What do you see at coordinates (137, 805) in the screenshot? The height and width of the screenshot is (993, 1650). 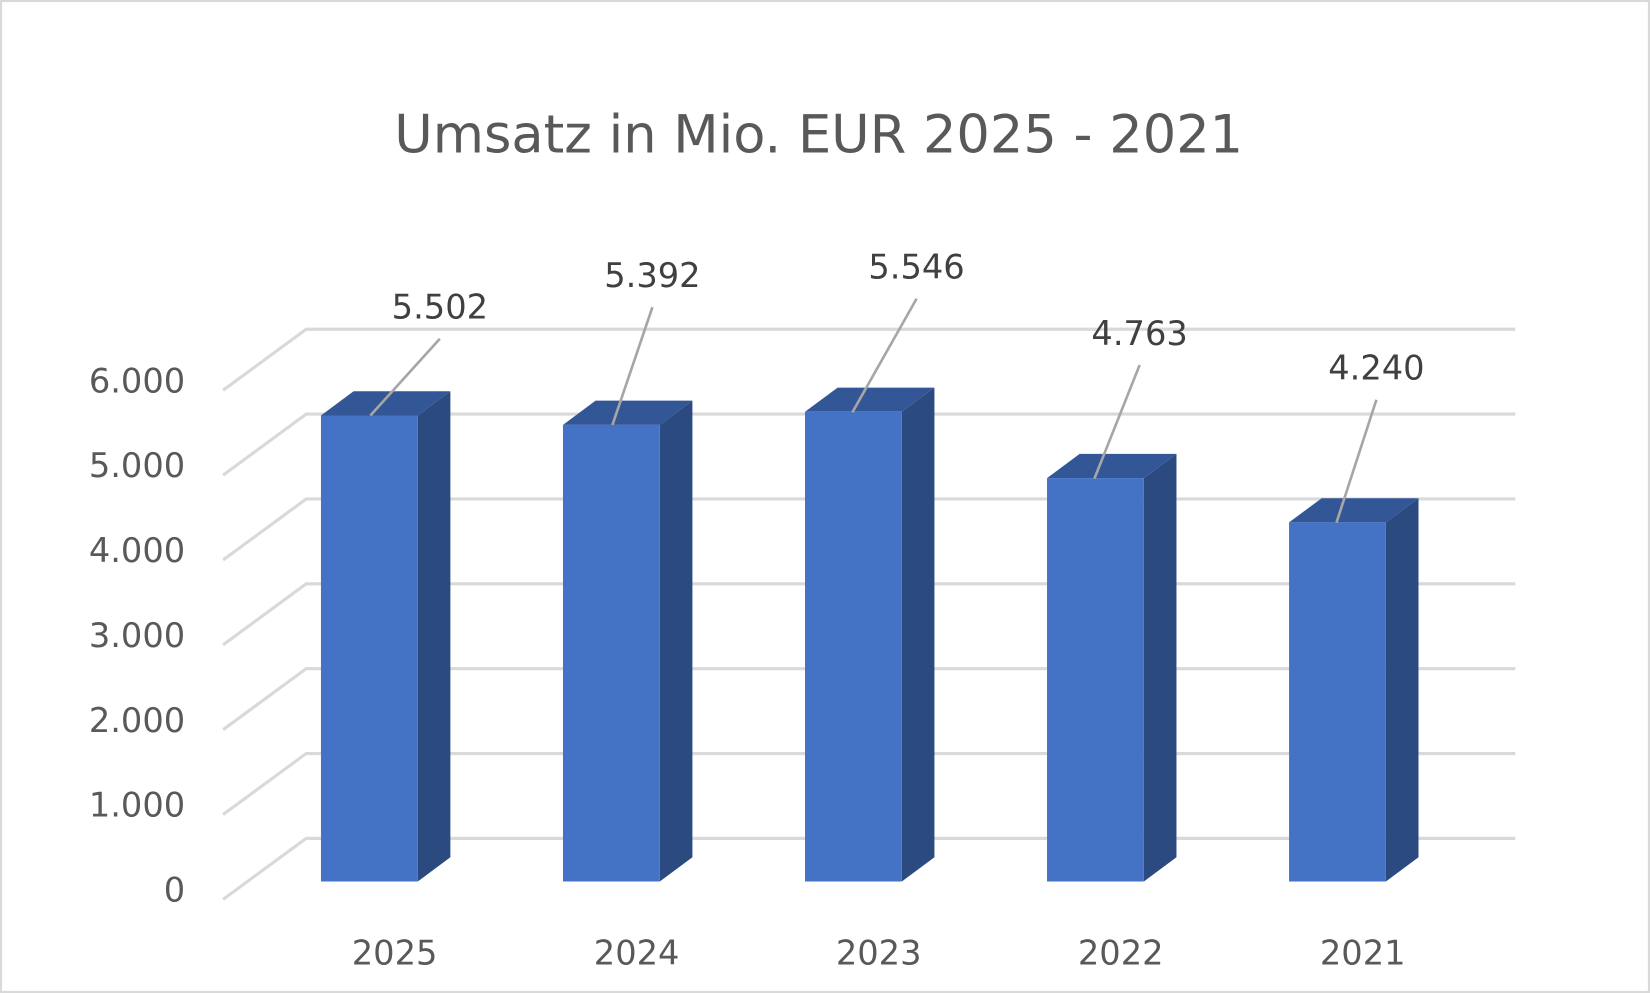 I see `y-tick-label: 1.000` at bounding box center [137, 805].